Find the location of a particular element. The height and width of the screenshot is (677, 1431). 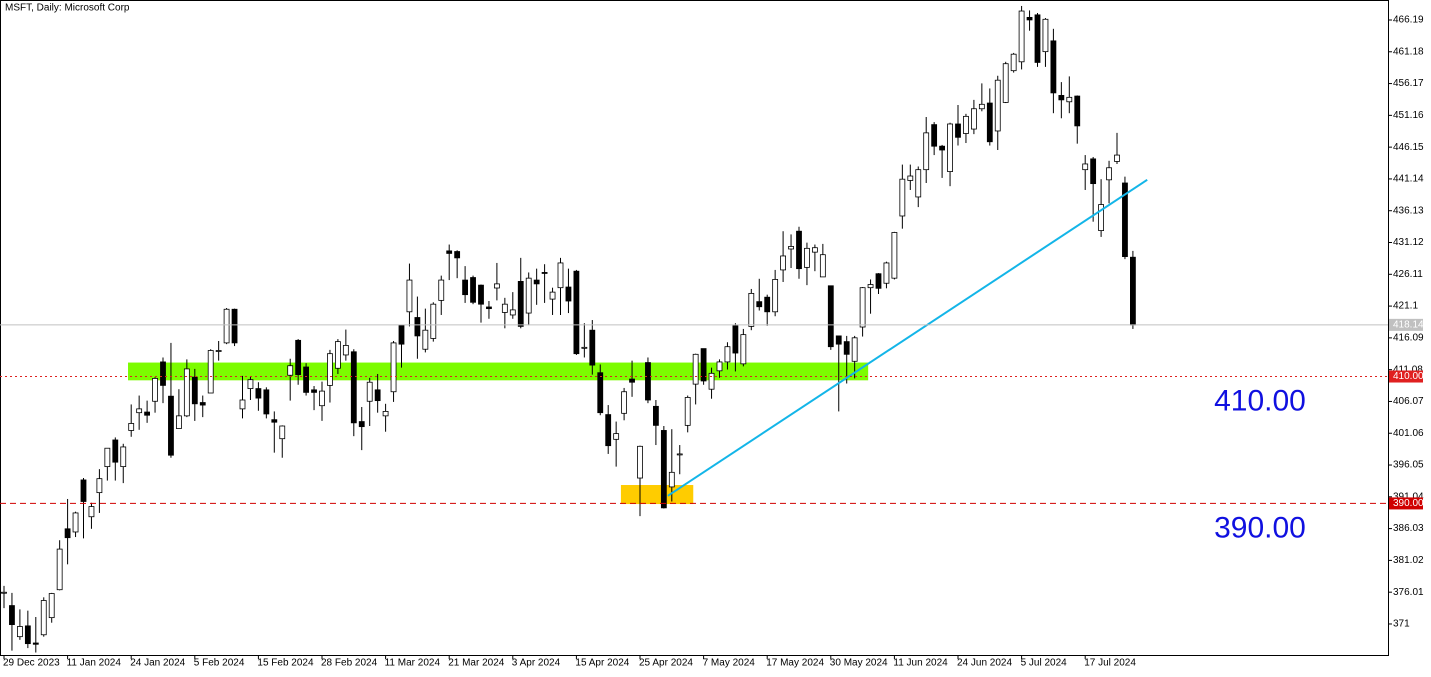

current-price-box is located at coordinates (1406, 324).